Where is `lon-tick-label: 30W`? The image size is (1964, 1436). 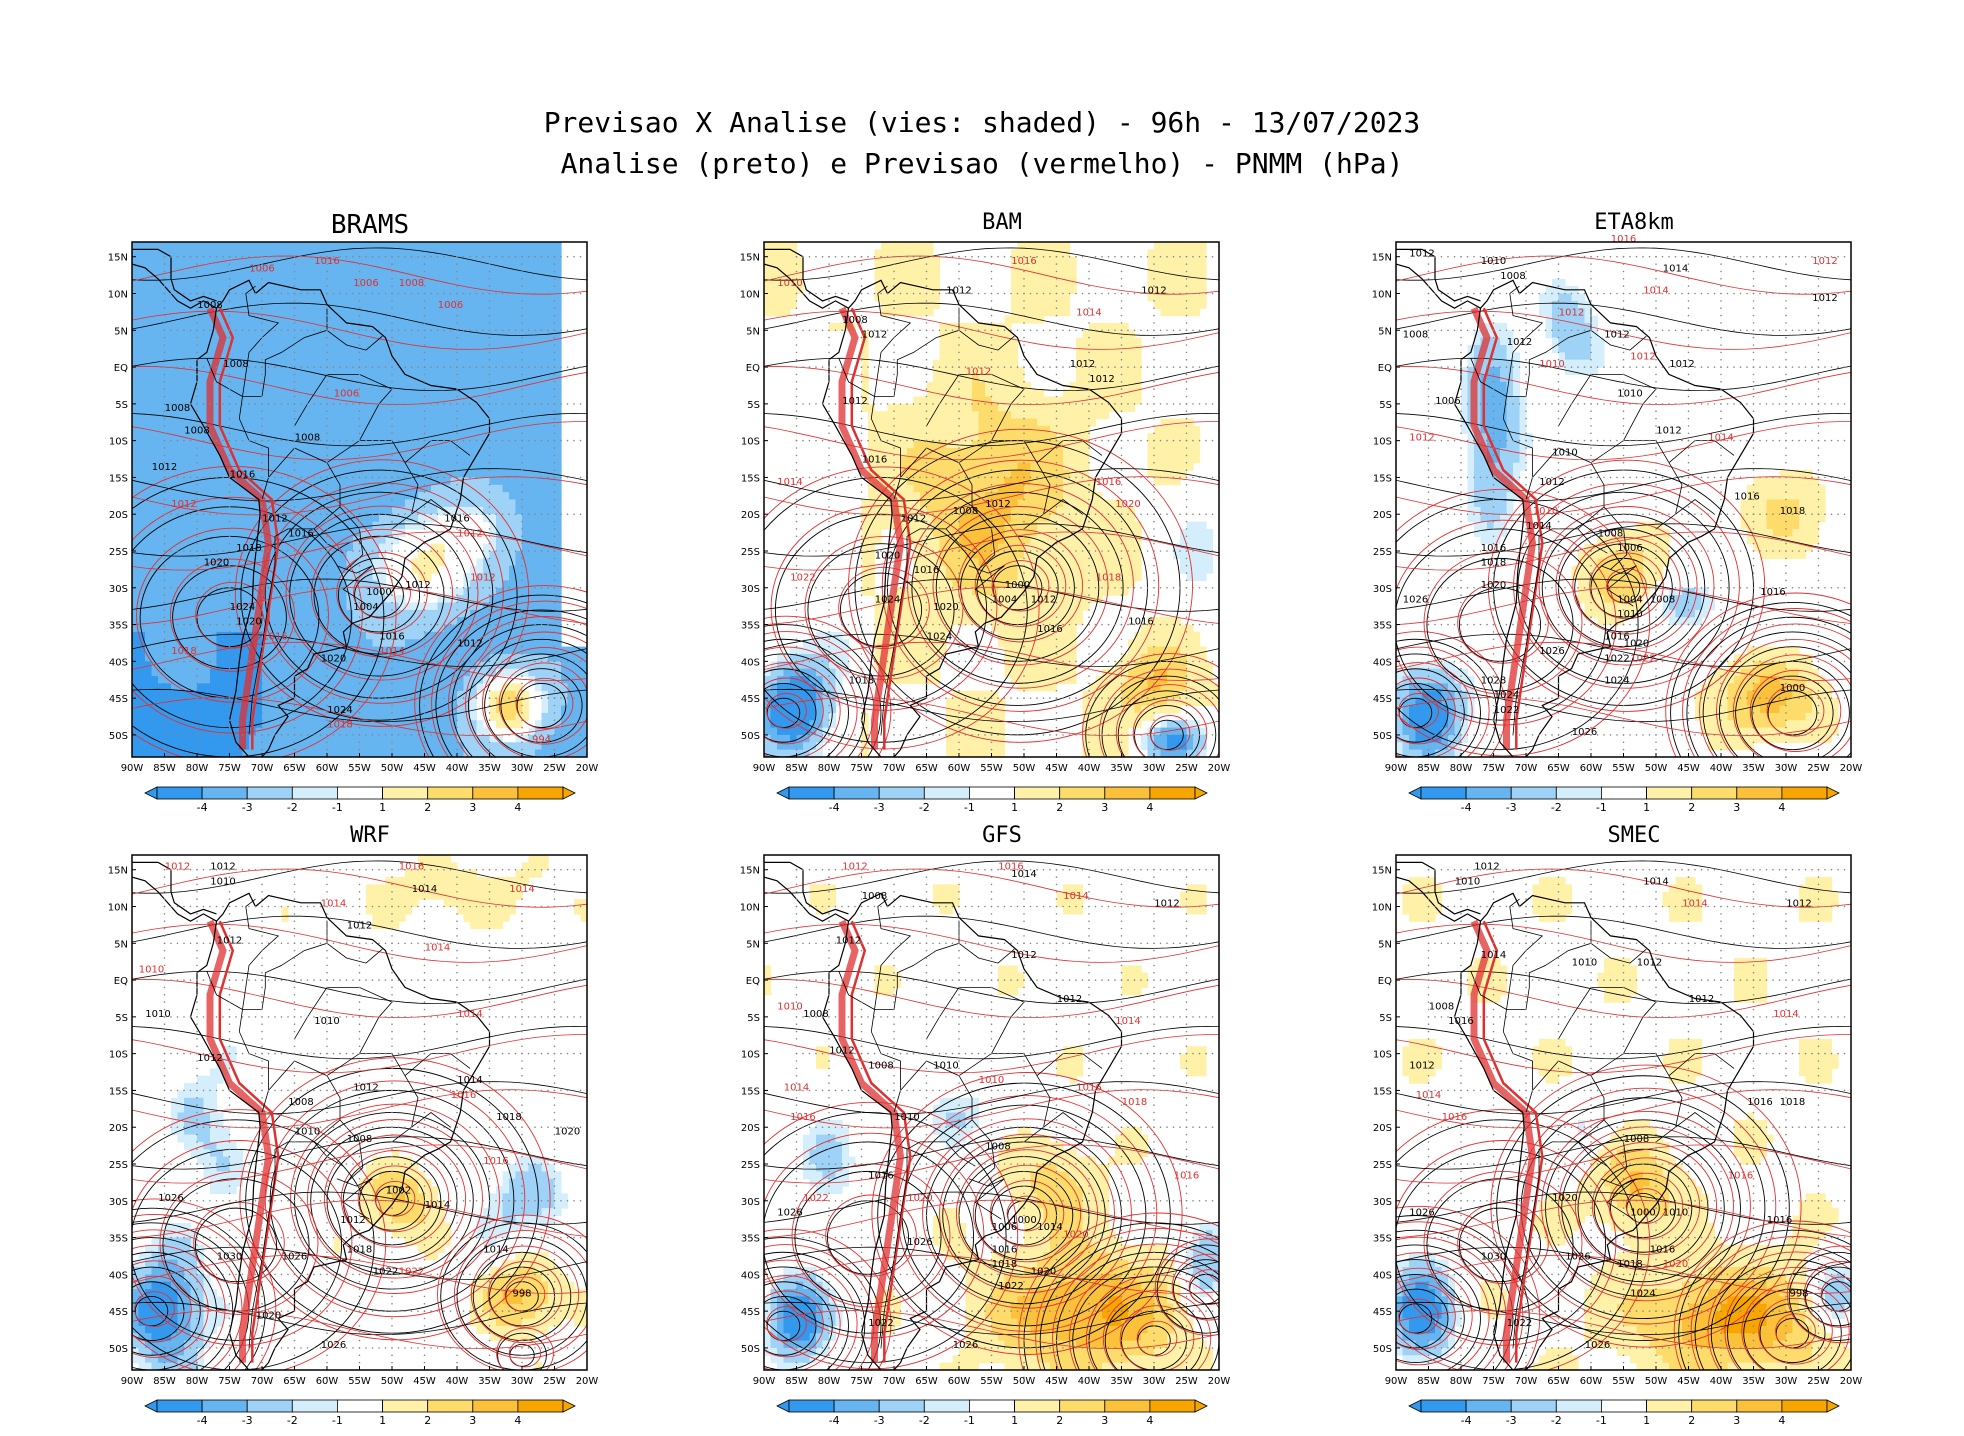 lon-tick-label: 30W is located at coordinates (1154, 768).